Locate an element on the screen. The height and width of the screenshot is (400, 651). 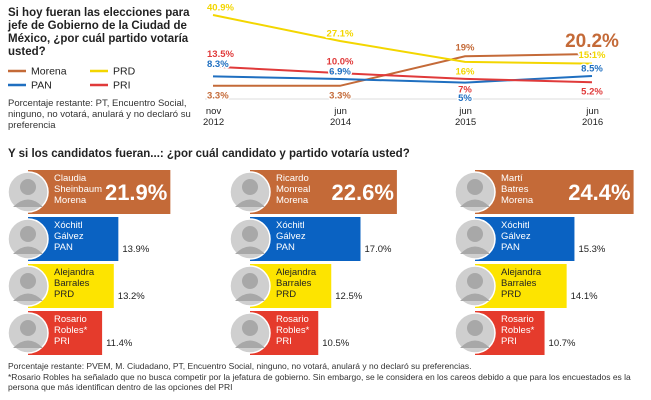
value-label: 24.4% is located at coordinates (599, 192).